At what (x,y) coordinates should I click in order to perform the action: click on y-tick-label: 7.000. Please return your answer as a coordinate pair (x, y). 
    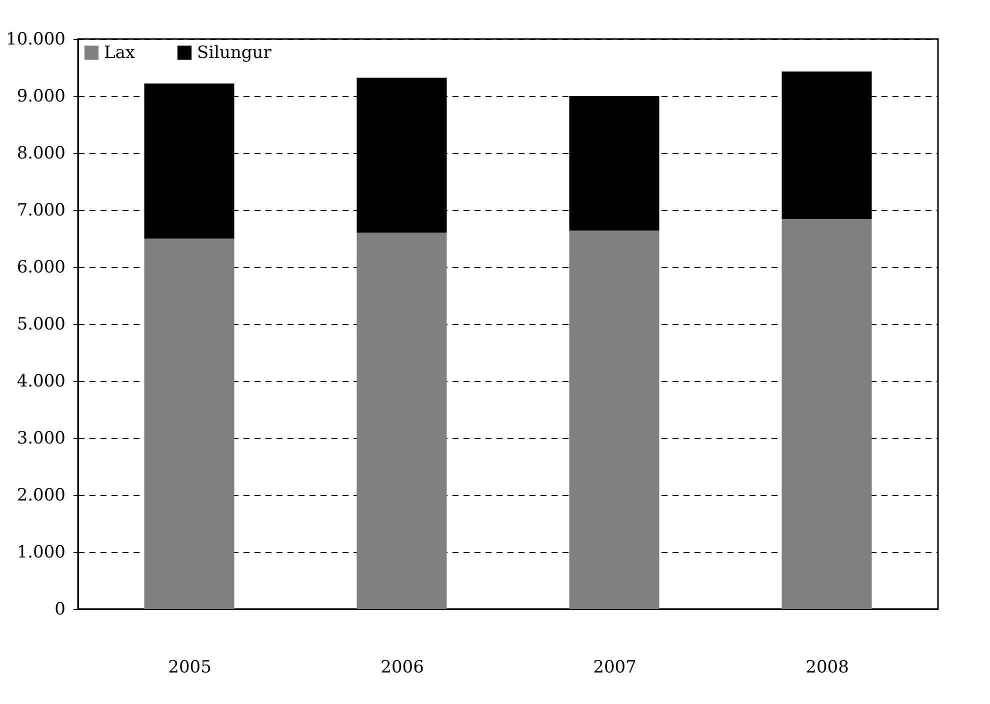
    Looking at the image, I should click on (41, 210).